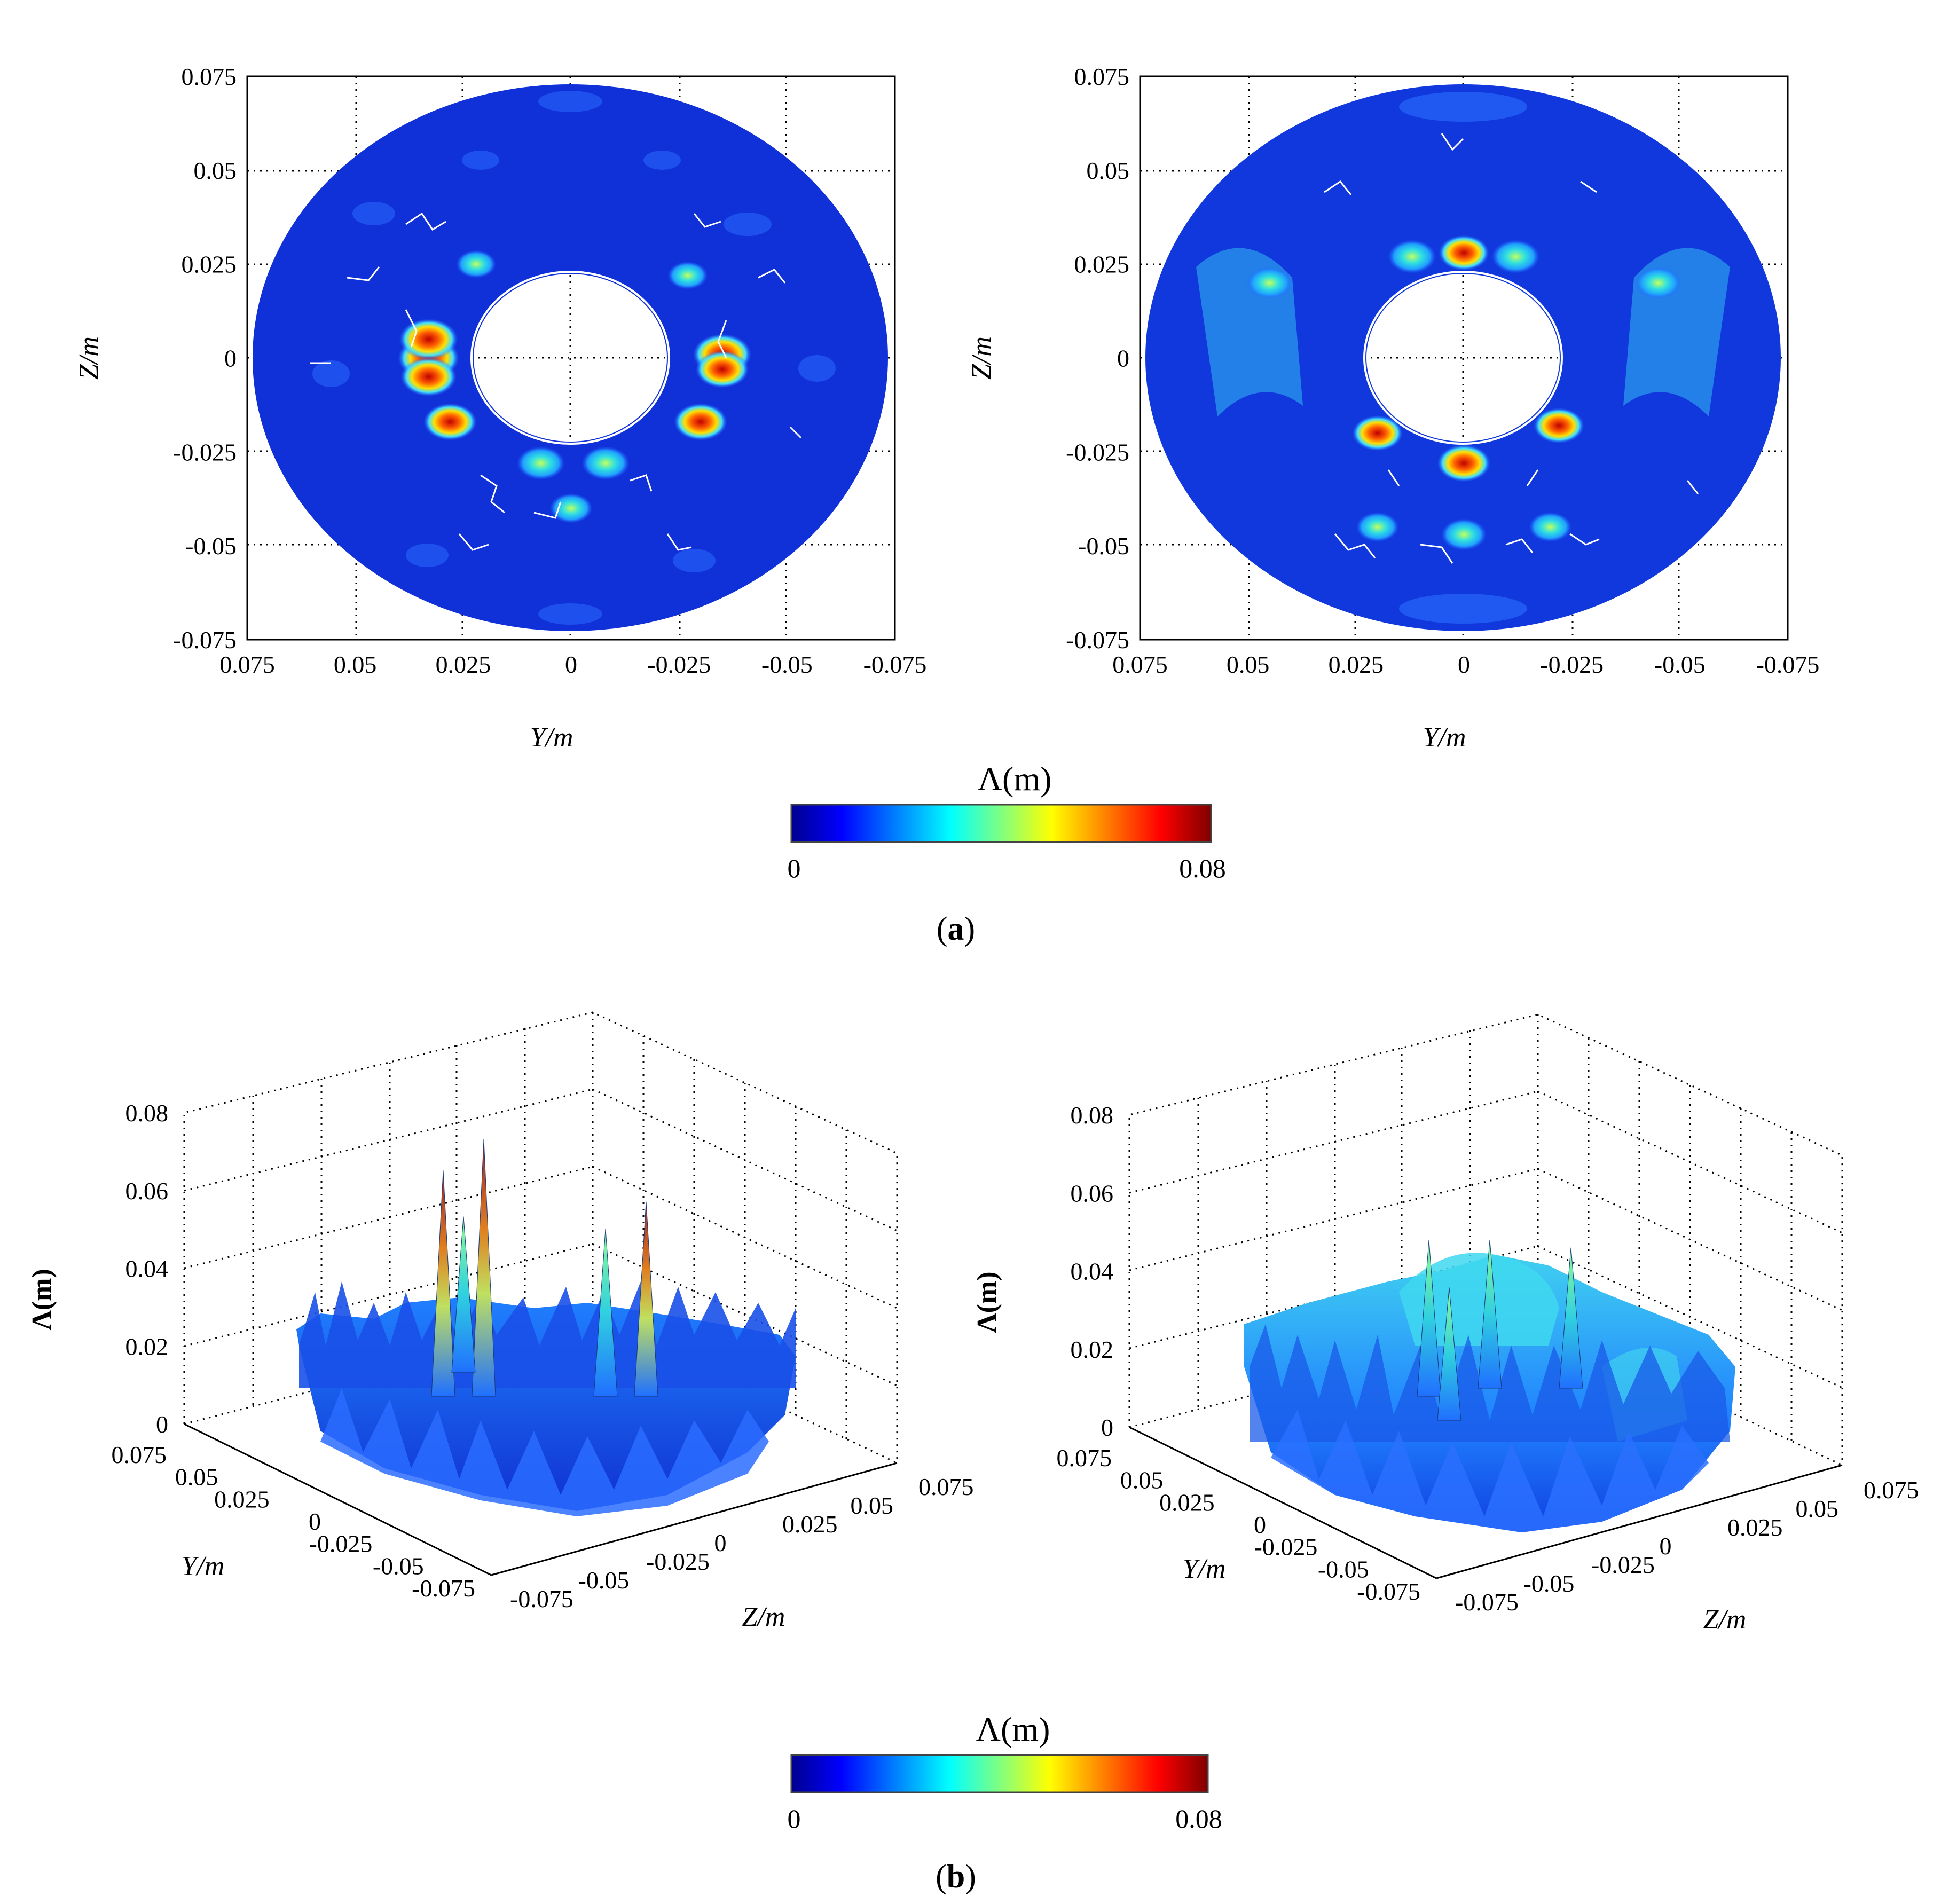 The width and height of the screenshot is (1941, 1904). What do you see at coordinates (1623, 1564) in the screenshot?
I see `z-tick-label: -0.025` at bounding box center [1623, 1564].